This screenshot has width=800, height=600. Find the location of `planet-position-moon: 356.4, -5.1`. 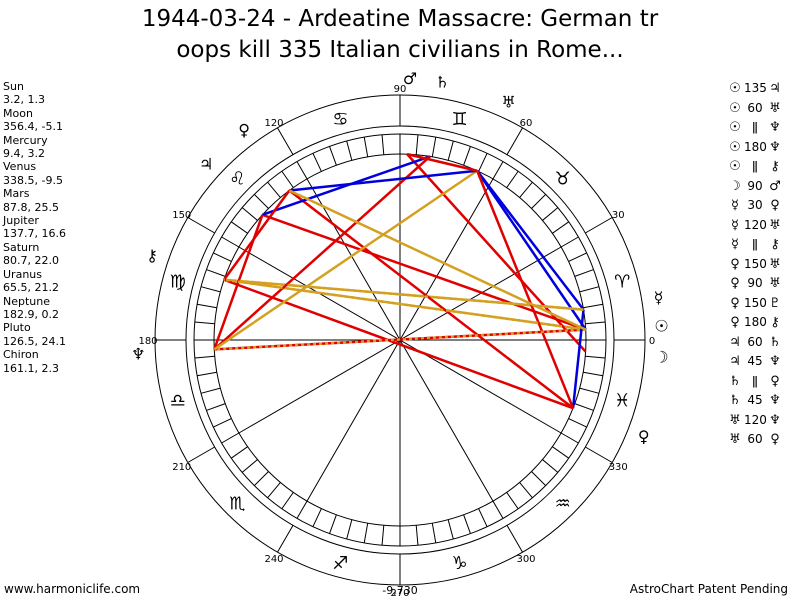

planet-position-moon: 356.4, -5.1 is located at coordinates (33, 127).